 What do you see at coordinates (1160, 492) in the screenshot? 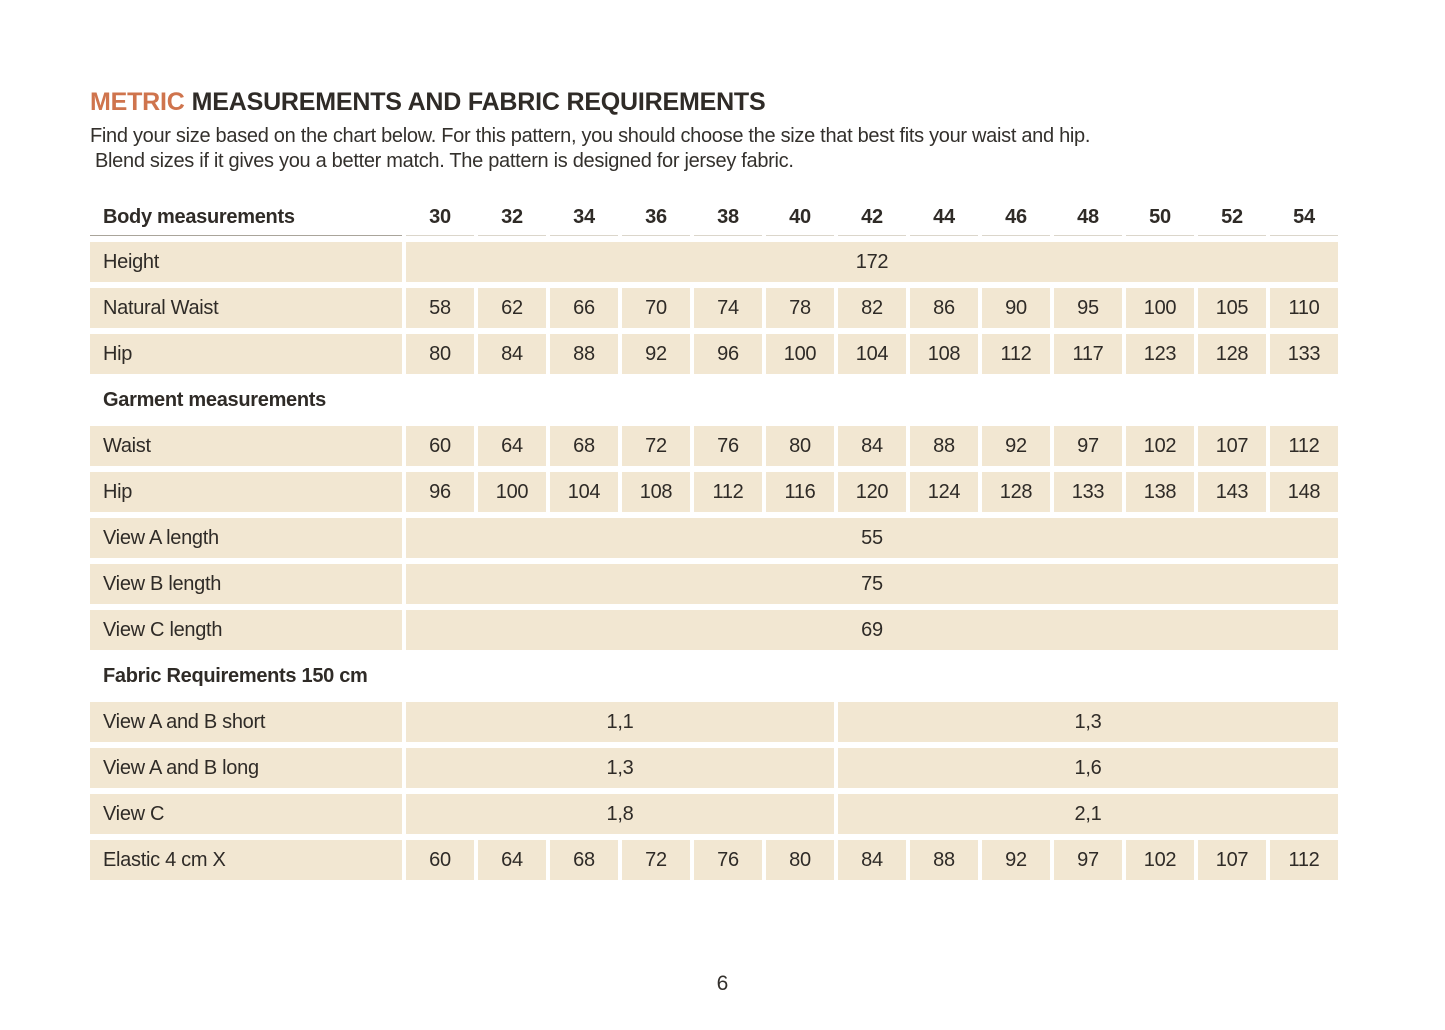
I see `value-cell: 138` at bounding box center [1160, 492].